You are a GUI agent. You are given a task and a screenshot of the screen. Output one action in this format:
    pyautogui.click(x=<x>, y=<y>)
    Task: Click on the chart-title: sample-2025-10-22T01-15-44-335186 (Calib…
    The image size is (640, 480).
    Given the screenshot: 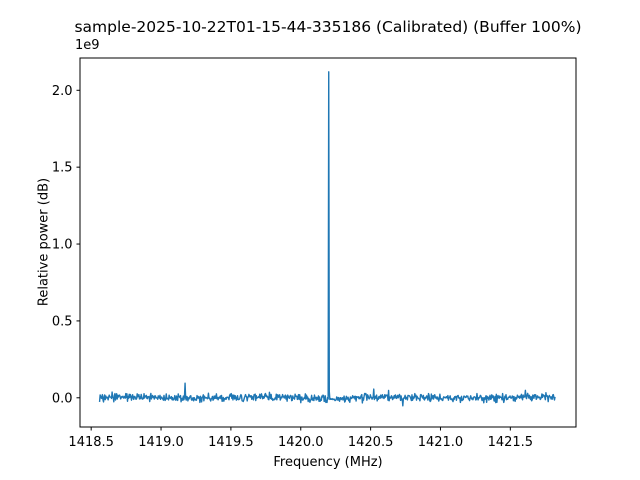 What is the action you would take?
    pyautogui.click(x=328, y=27)
    